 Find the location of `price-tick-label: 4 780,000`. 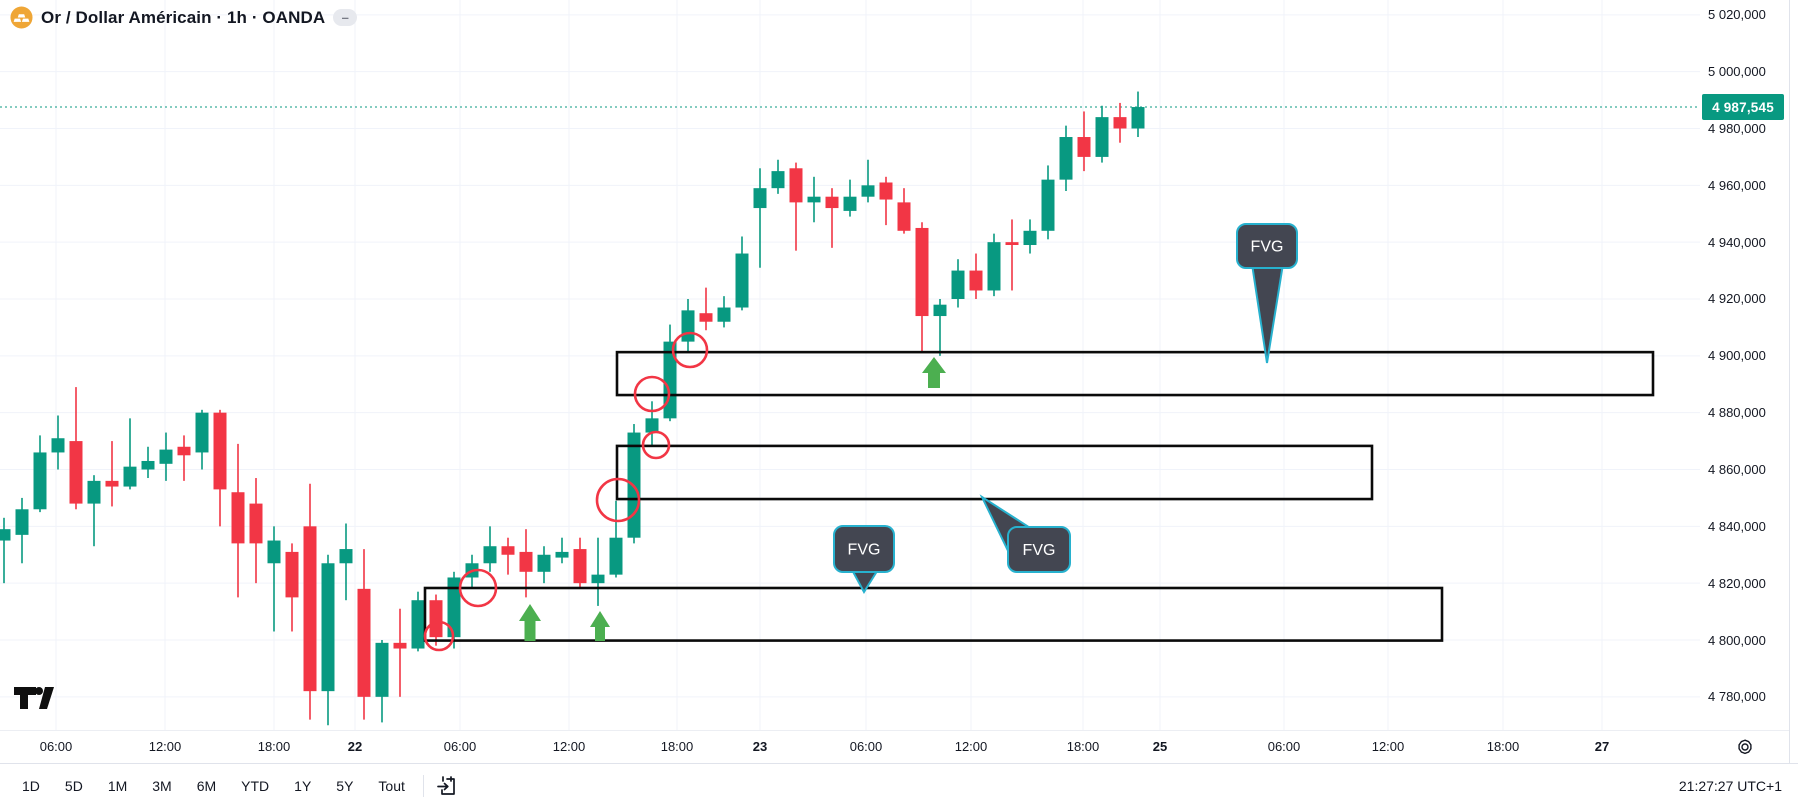

price-tick-label: 4 780,000 is located at coordinates (1737, 697).